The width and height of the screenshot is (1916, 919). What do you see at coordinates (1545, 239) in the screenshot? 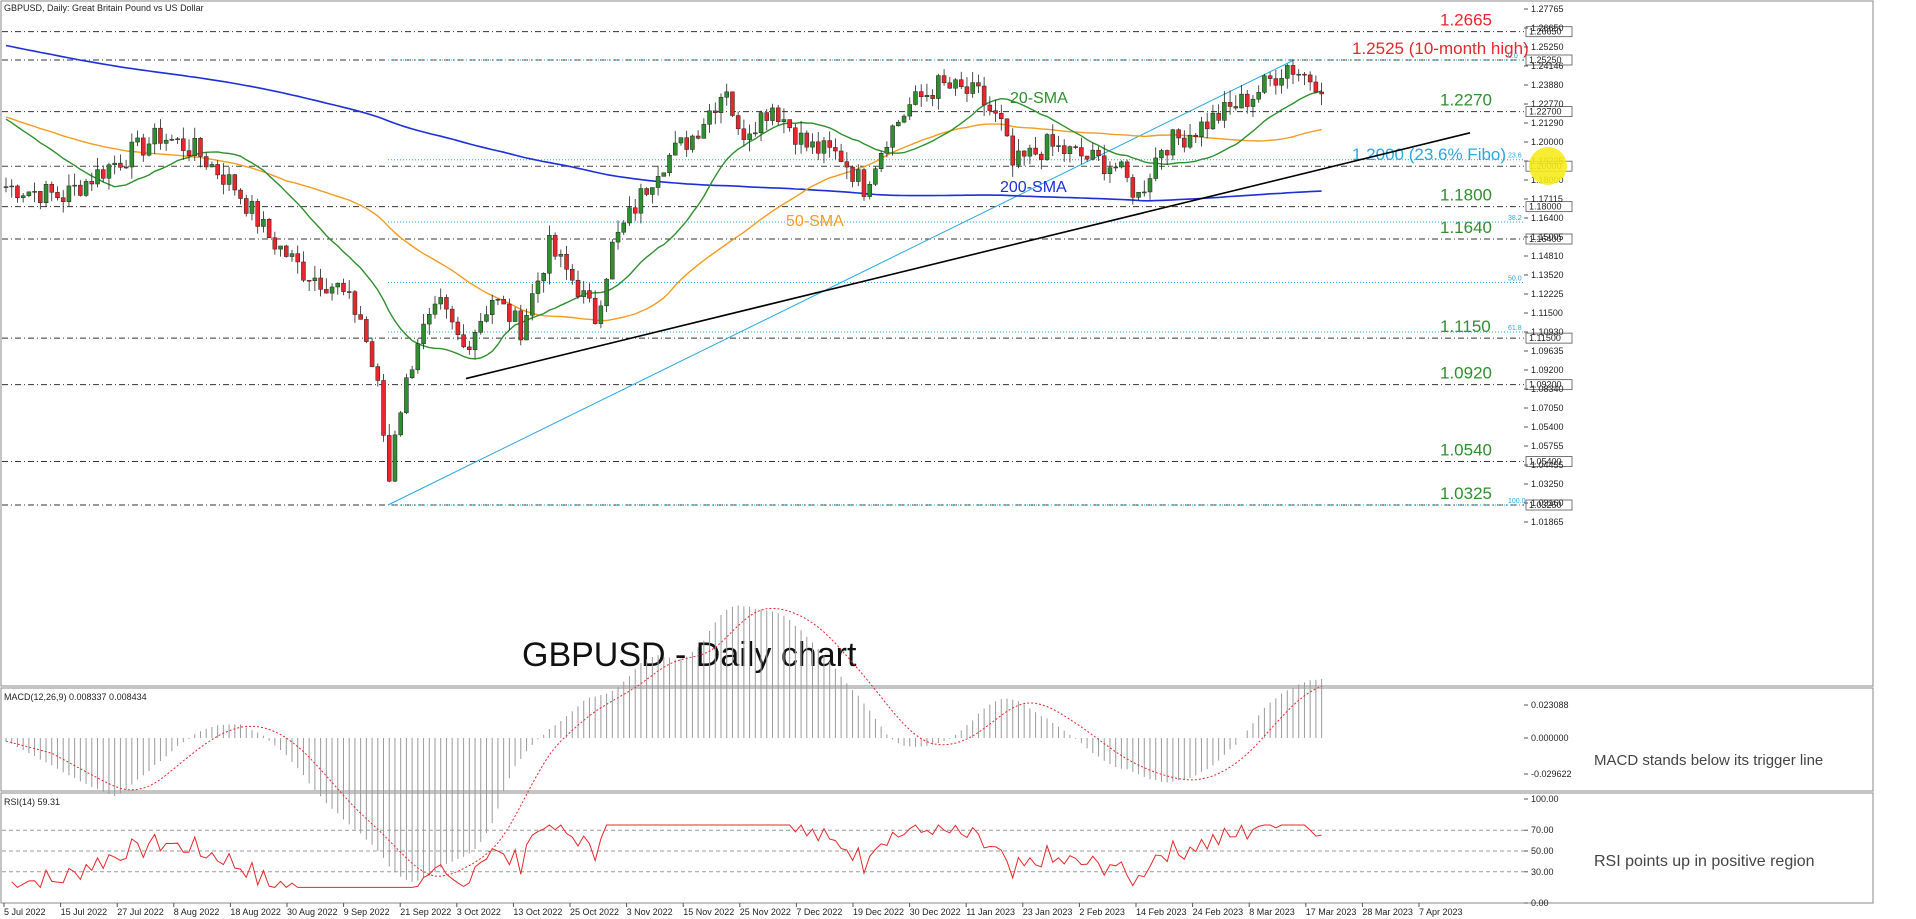
I see `level-box-text: 1.16400` at bounding box center [1545, 239].